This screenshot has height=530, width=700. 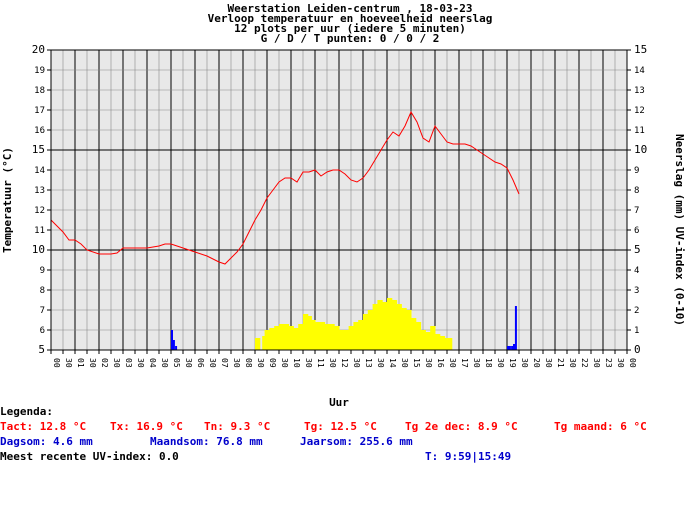 What do you see at coordinates (339, 402) in the screenshot?
I see `x-axis-label: Uur` at bounding box center [339, 402].